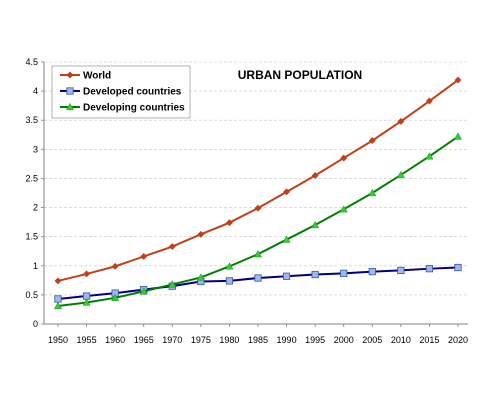 The height and width of the screenshot is (400, 500). I want to click on x-tick-label: 1995, so click(315, 340).